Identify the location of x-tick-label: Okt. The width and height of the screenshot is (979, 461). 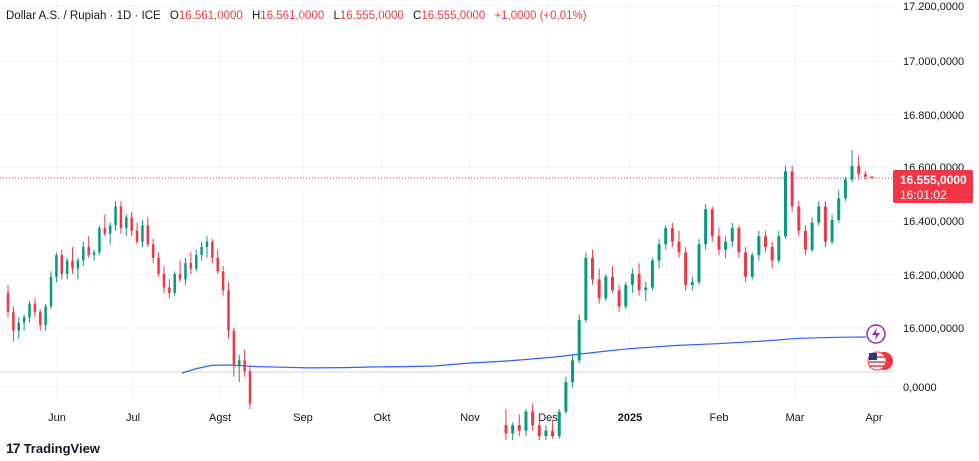
(381, 418).